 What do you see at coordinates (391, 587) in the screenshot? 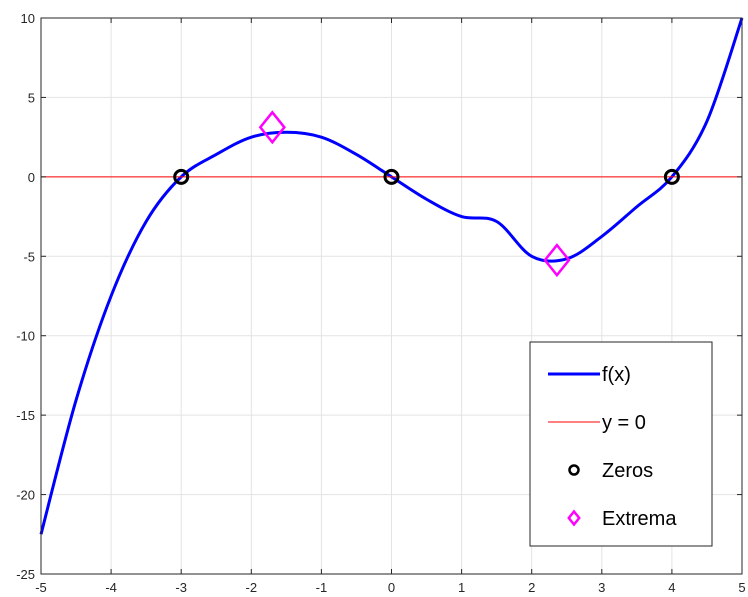
I see `x-tick-label: 0` at bounding box center [391, 587].